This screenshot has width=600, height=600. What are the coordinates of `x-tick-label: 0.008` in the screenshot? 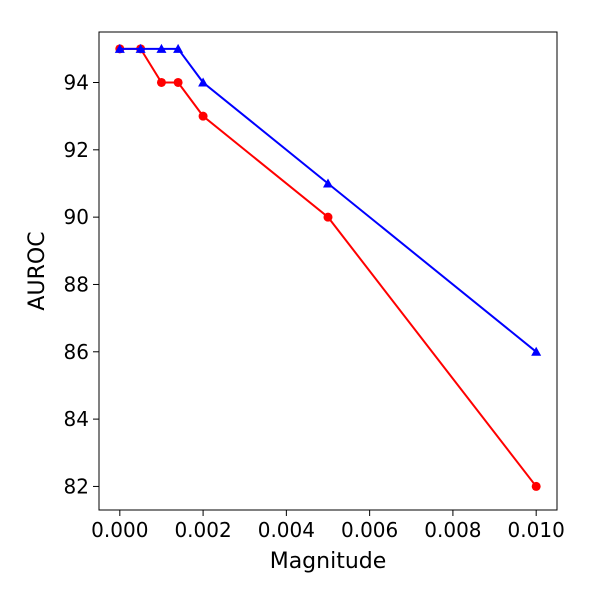 It's located at (452, 530).